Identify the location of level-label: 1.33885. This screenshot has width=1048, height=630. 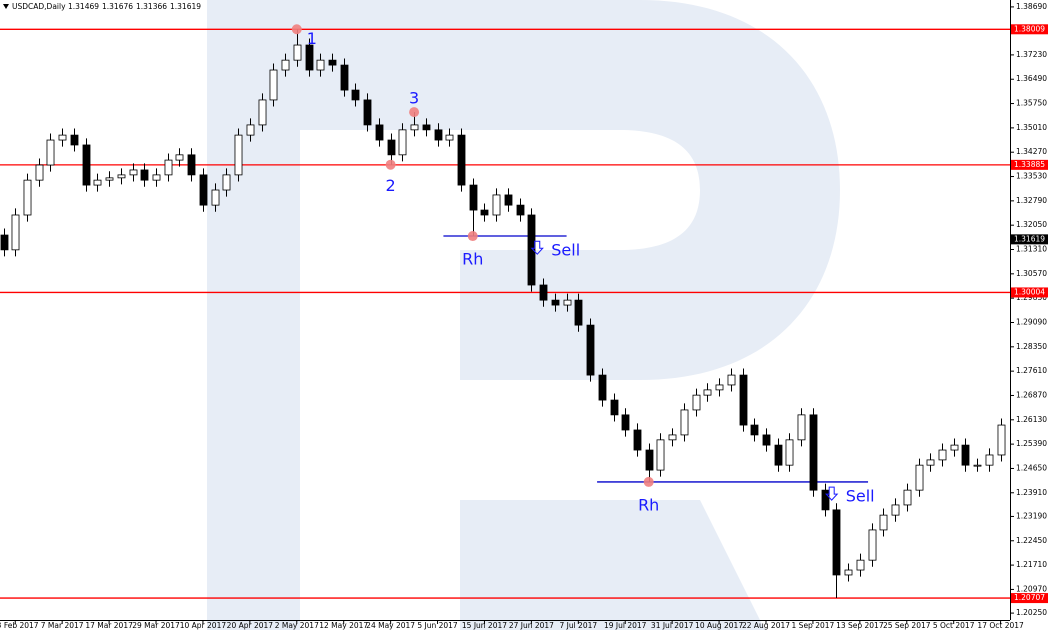
(1029, 164).